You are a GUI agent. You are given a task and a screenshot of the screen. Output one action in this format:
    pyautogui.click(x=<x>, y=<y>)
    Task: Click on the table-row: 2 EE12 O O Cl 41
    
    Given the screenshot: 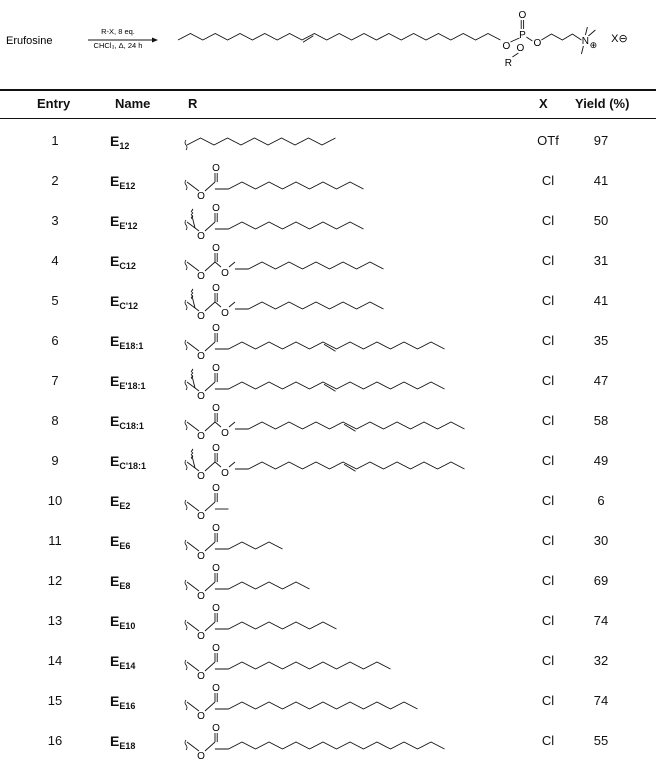 What is the action you would take?
    pyautogui.click(x=328, y=181)
    